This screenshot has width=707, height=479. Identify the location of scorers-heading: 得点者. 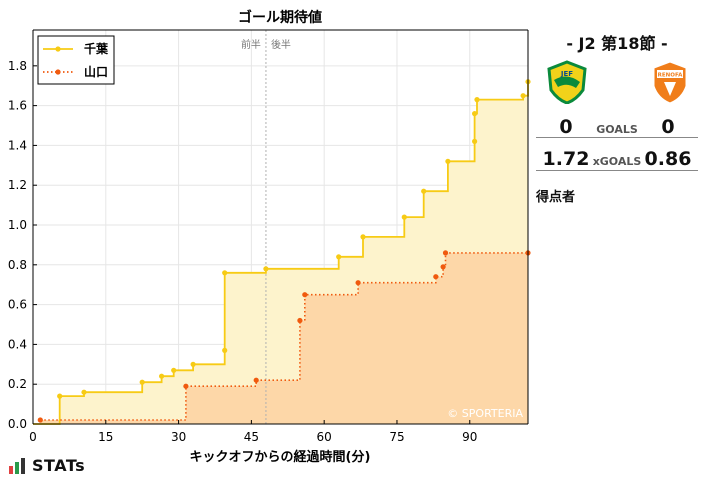
(556, 197).